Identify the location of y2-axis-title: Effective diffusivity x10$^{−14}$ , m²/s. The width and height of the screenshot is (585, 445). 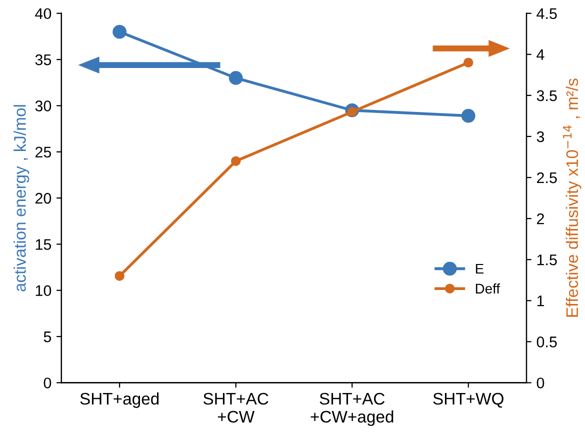
(572, 197).